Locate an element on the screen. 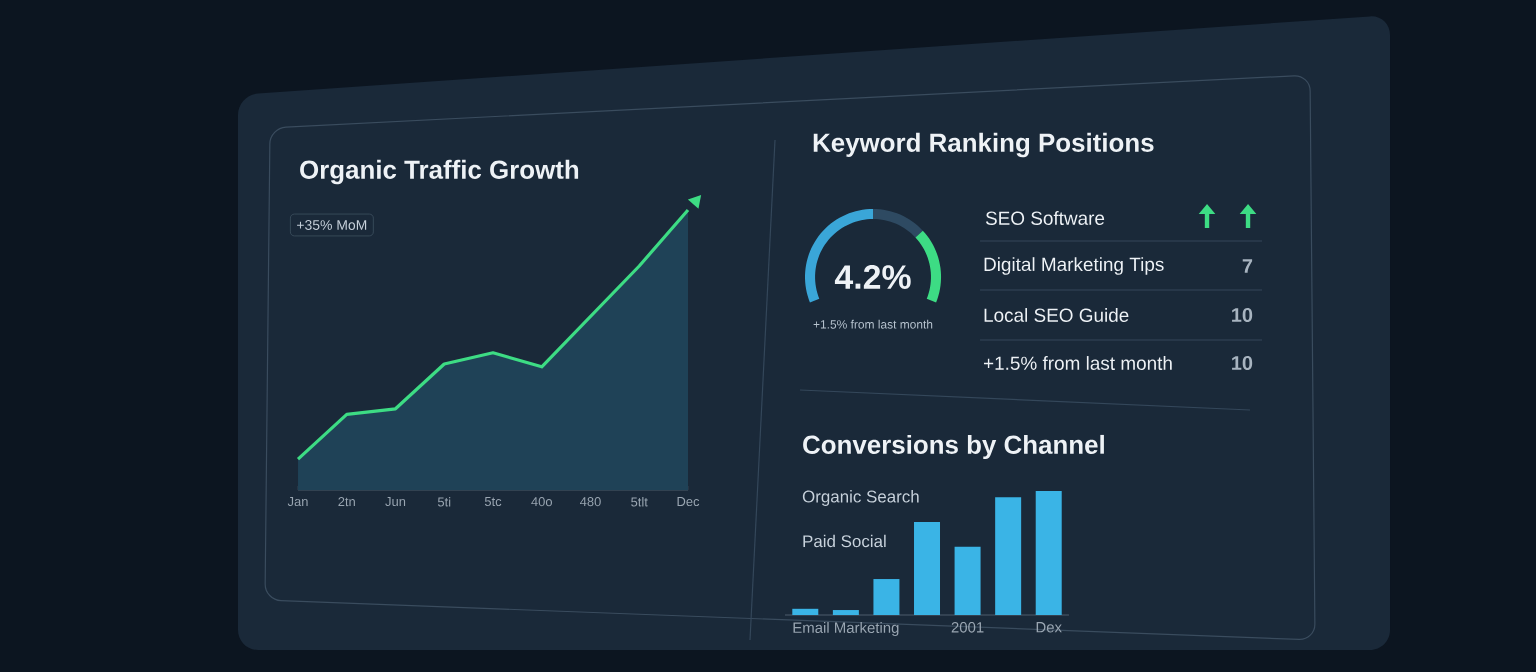 Image resolution: width=1536 pixels, height=672 pixels. x-tick-label: 2001 is located at coordinates (967, 627).